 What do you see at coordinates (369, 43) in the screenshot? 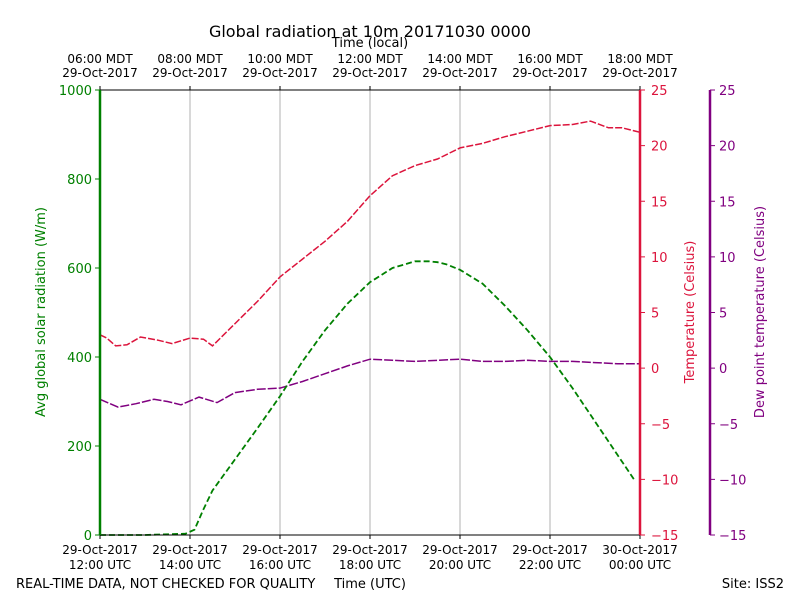
I see `top-axis-label: Time (local)` at bounding box center [369, 43].